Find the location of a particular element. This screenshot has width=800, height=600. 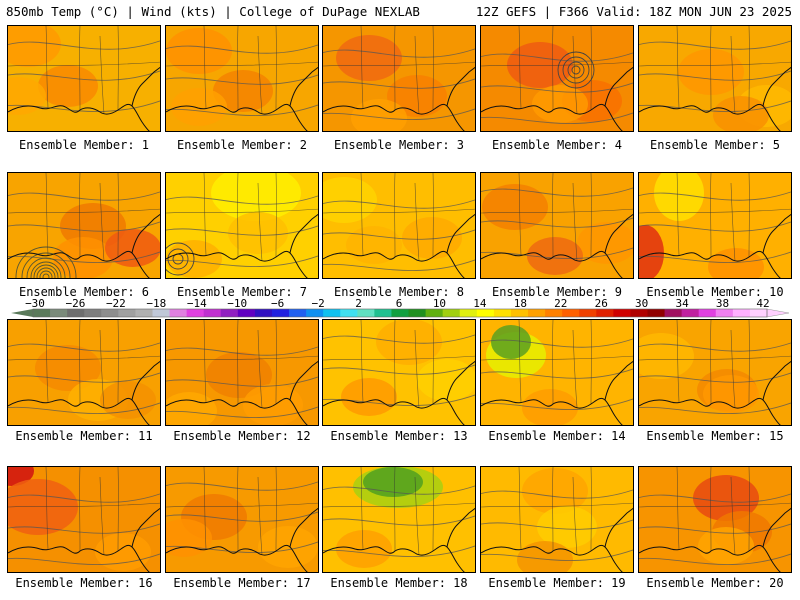

colorbar-tick-label: 18 is located at coordinates (520, 304).